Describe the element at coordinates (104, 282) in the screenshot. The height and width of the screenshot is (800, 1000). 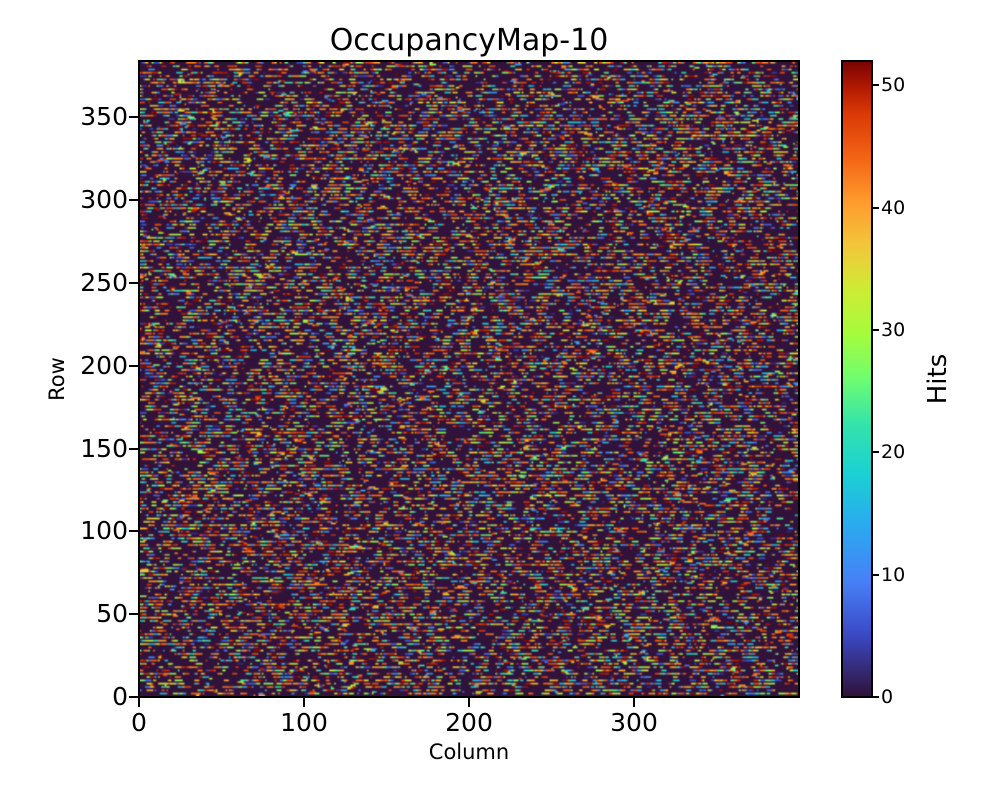
I see `y-tick-label: 250` at that location.